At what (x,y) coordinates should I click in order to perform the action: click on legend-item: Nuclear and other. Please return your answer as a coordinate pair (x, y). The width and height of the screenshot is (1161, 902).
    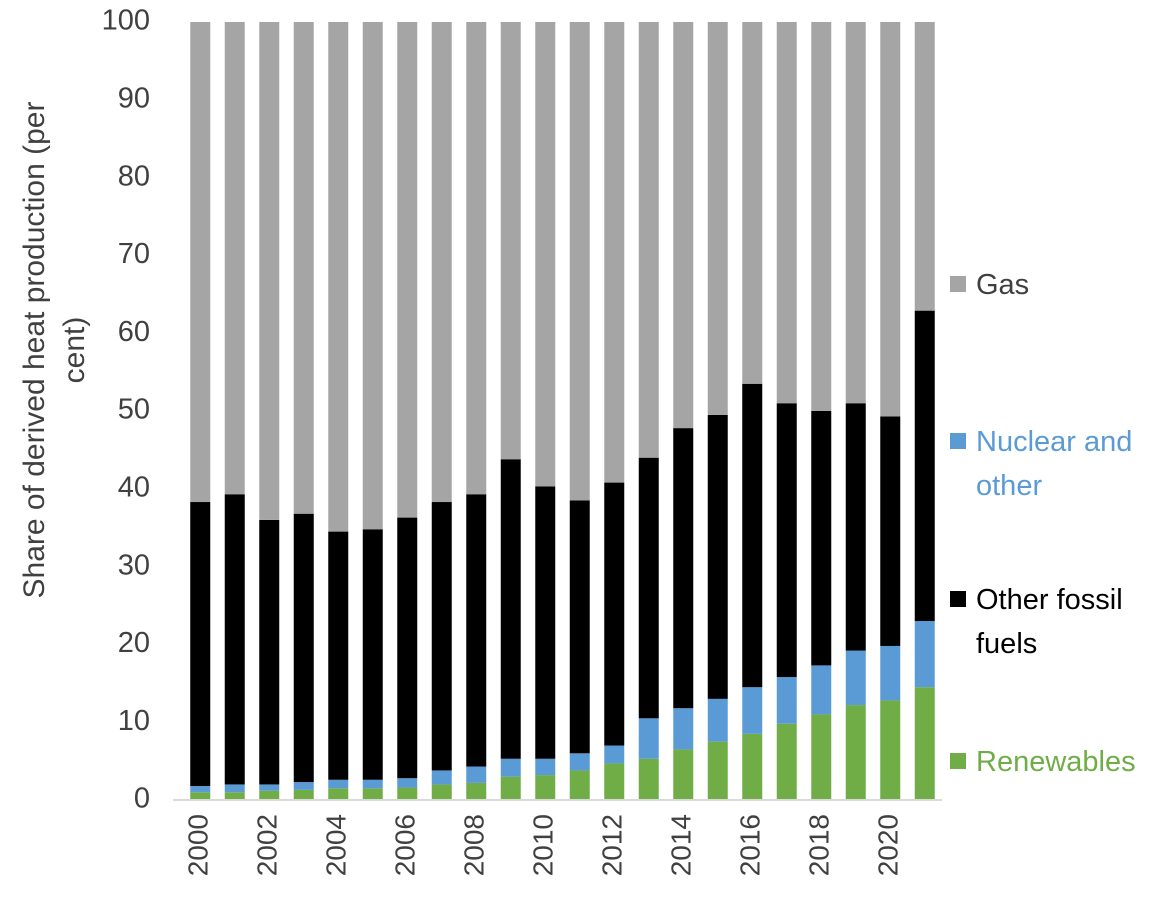
    Looking at the image, I should click on (1050, 464).